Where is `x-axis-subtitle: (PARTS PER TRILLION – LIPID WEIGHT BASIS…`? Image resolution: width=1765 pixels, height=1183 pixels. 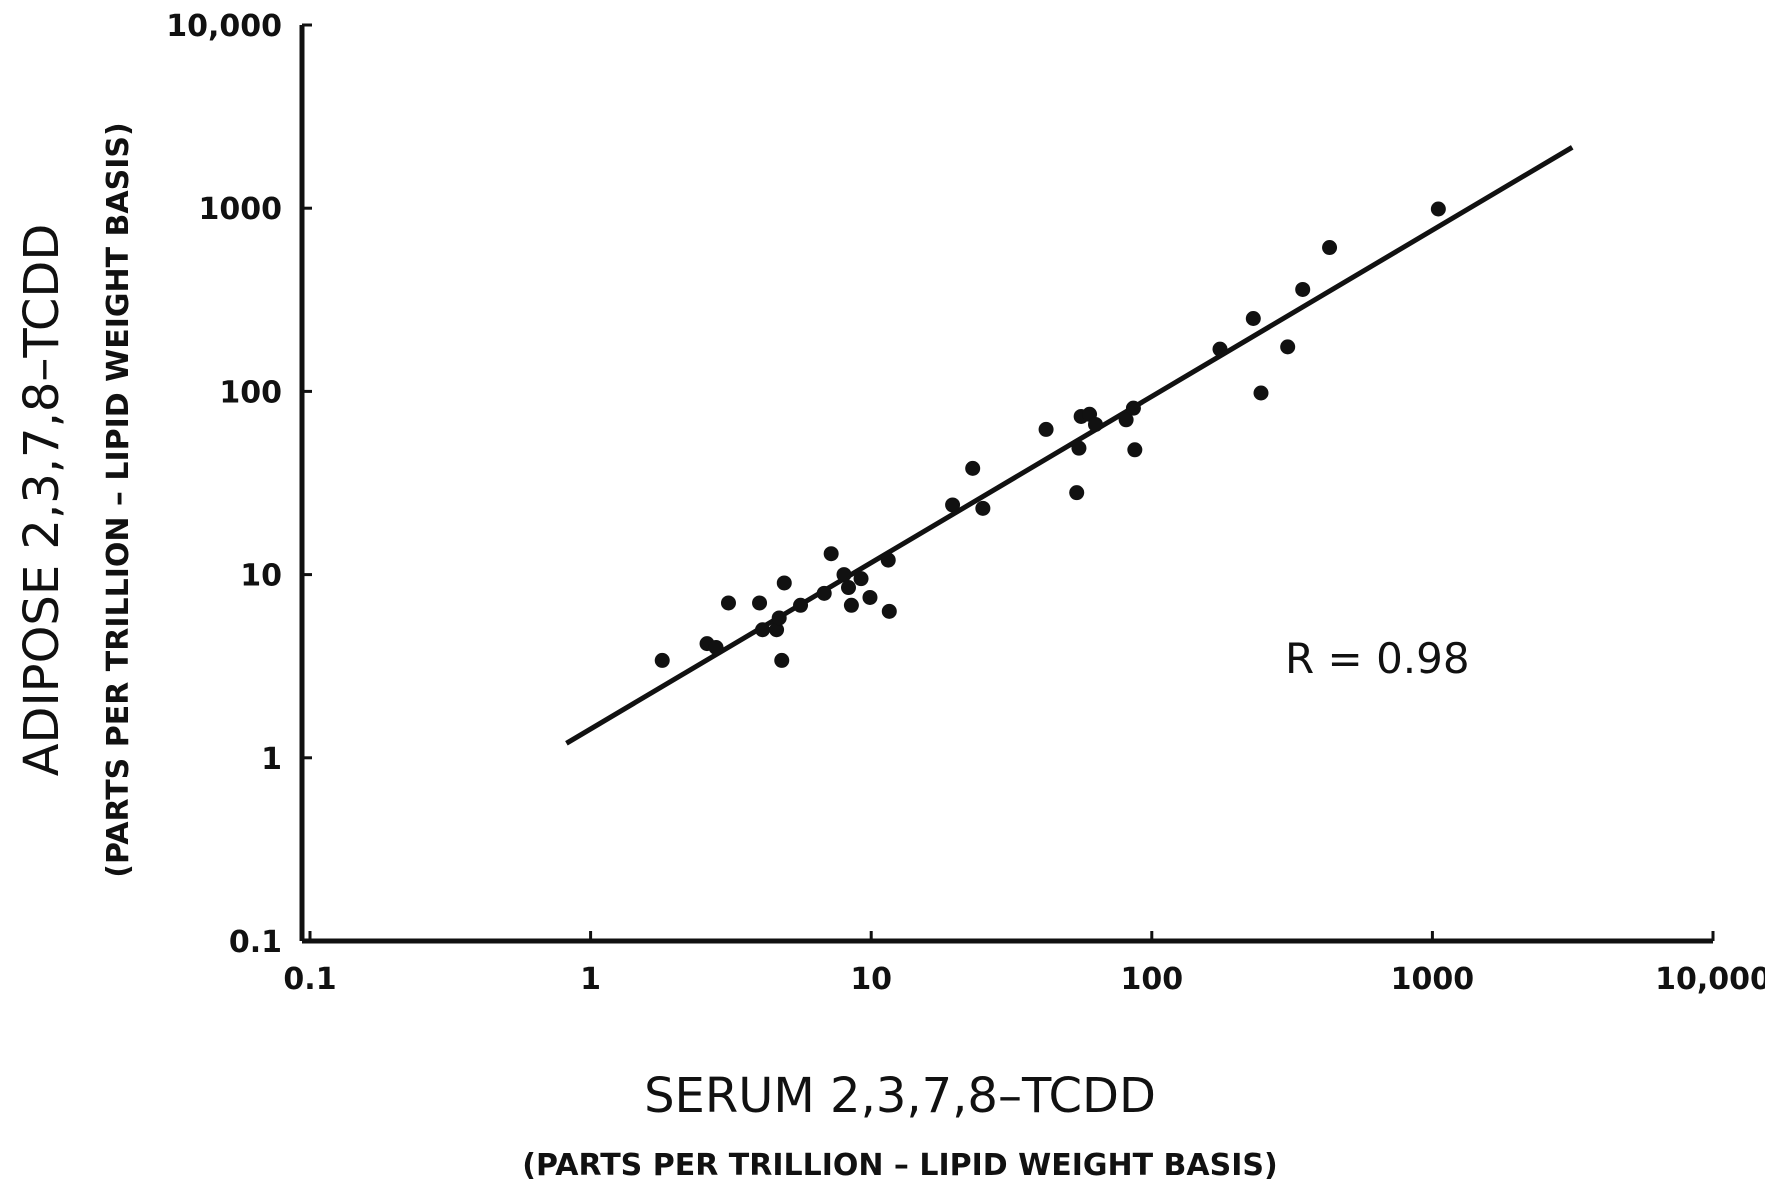
x-axis-subtitle: (PARTS PER TRILLION – LIPID WEIGHT BASIS… is located at coordinates (899, 1165).